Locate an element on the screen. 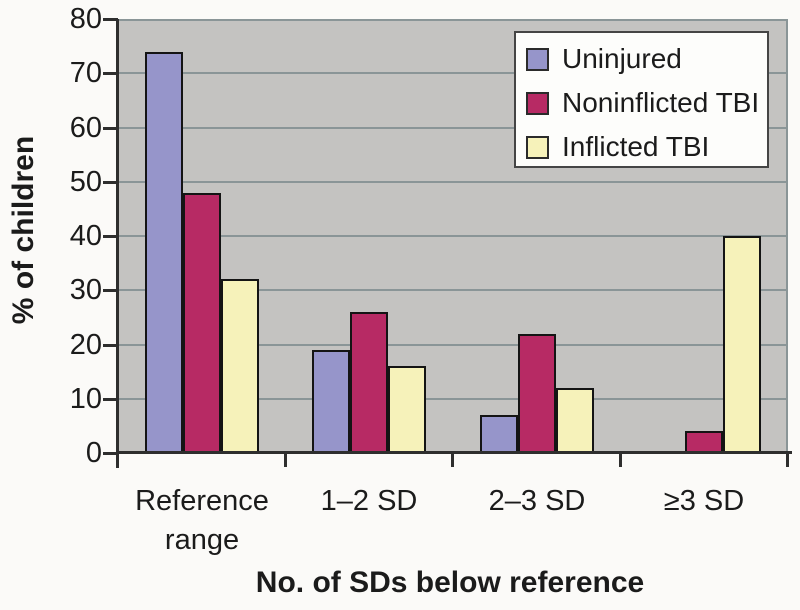 The height and width of the screenshot is (610, 800). category-label-ge3-sd: ≥3 SD is located at coordinates (704, 501).